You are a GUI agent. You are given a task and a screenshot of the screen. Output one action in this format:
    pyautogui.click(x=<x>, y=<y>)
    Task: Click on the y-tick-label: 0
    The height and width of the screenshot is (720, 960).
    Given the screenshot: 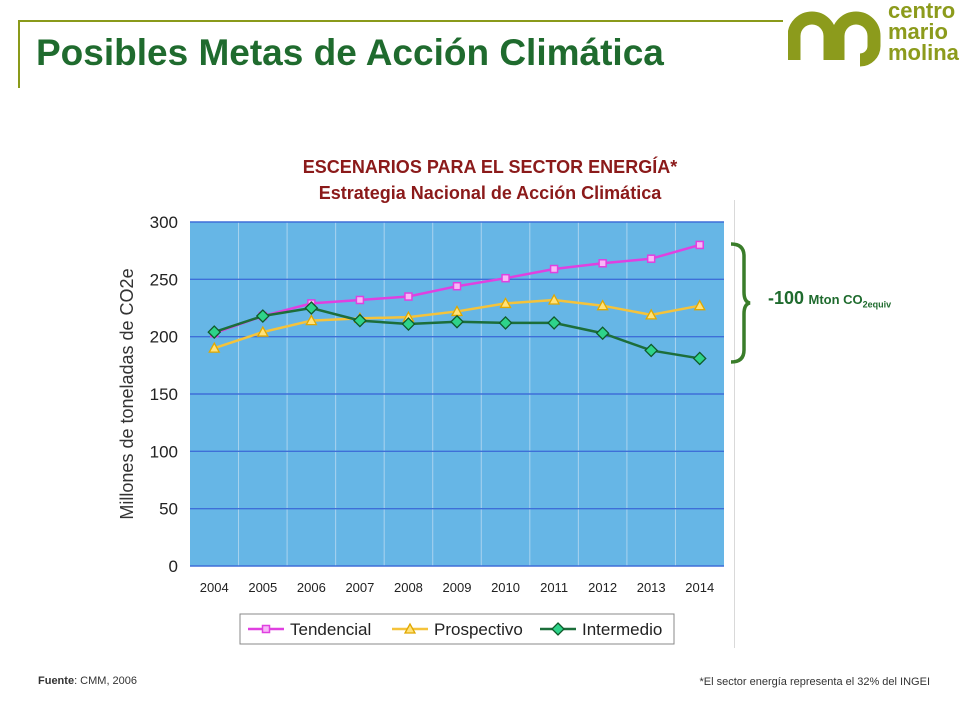 What is the action you would take?
    pyautogui.click(x=173, y=566)
    